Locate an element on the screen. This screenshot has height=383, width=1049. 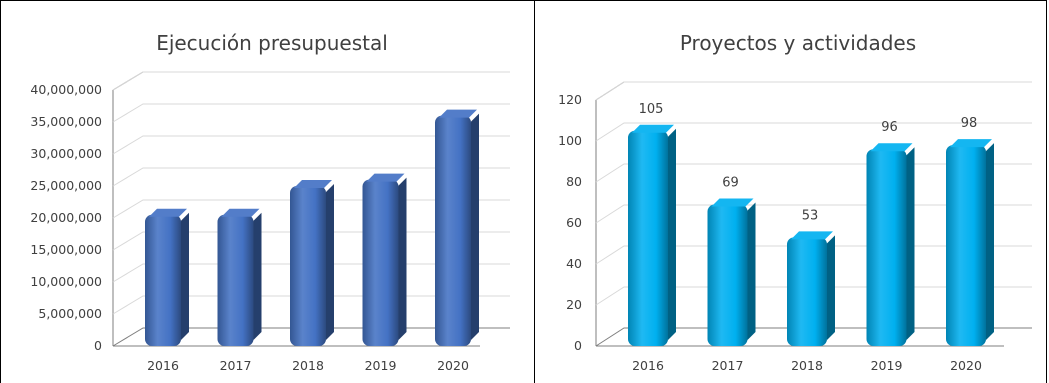
y-tick-label: 60 is located at coordinates (574, 222).